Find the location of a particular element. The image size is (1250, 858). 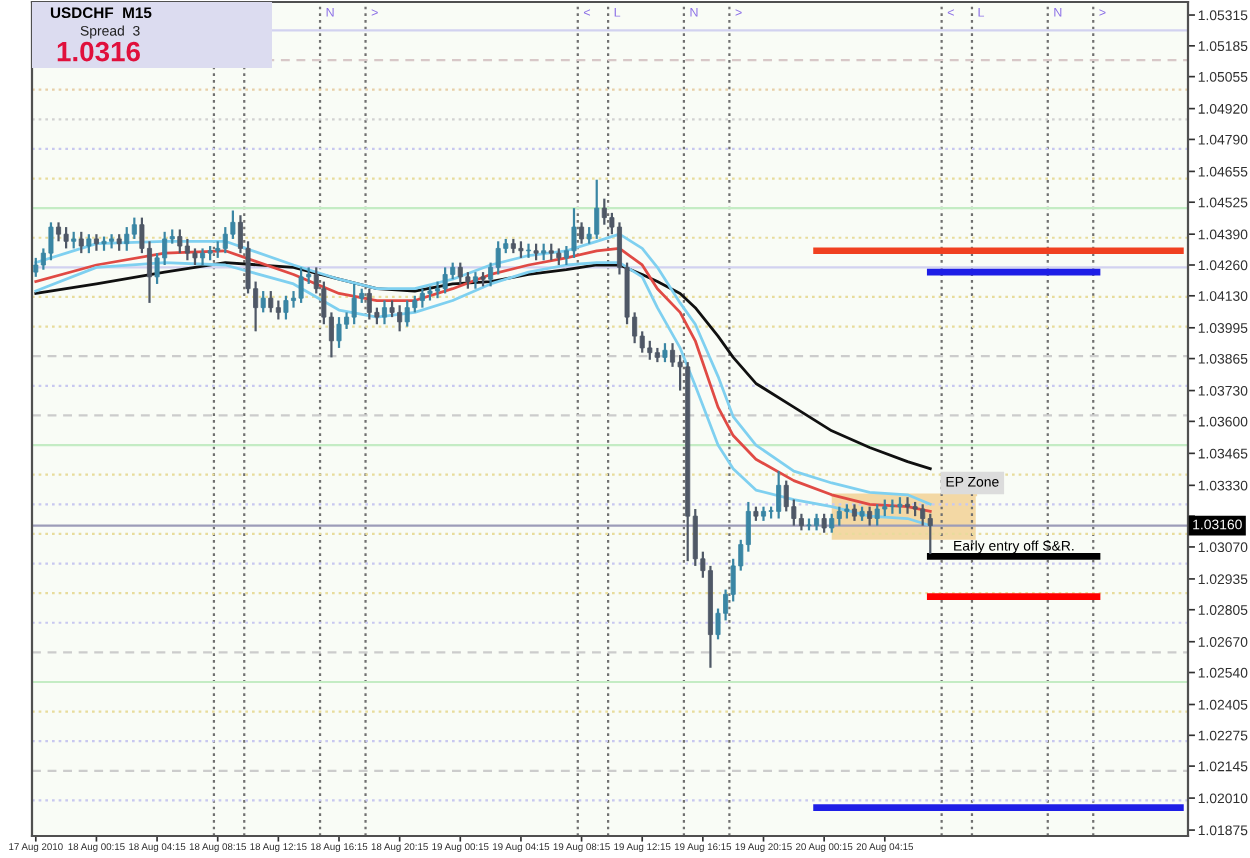

annotation: 1.0316 is located at coordinates (98, 51).